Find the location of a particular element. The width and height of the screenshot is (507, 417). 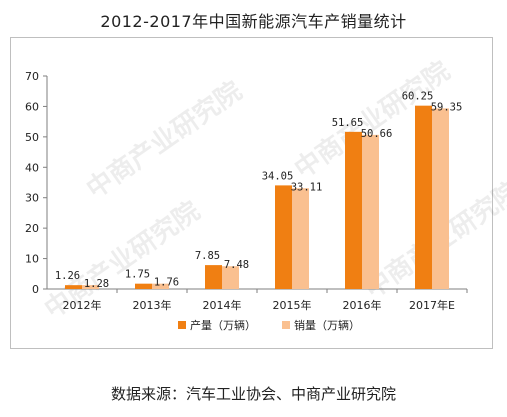

data-label: 1.76 is located at coordinates (166, 283).